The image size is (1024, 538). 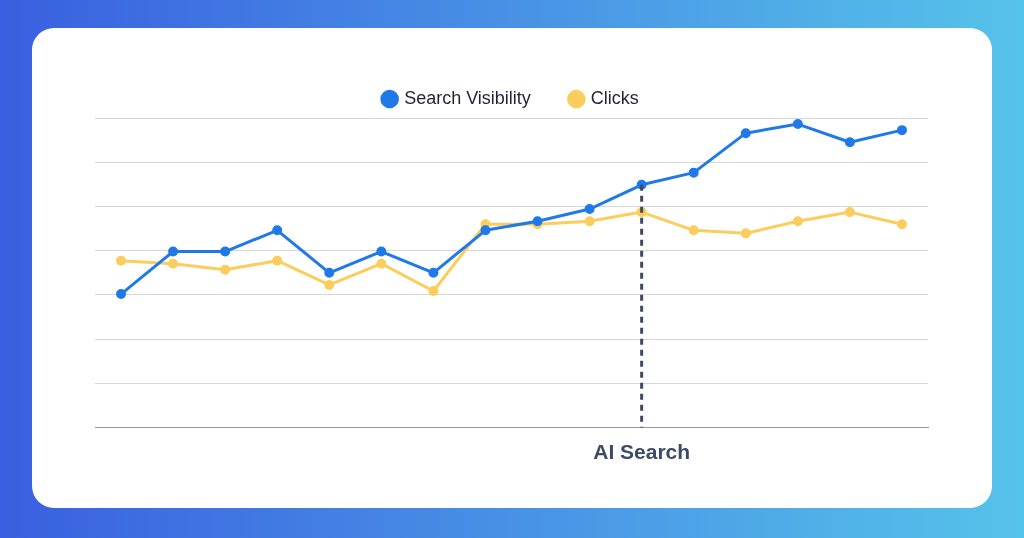 I want to click on legend-label: Clicks, so click(x=614, y=97).